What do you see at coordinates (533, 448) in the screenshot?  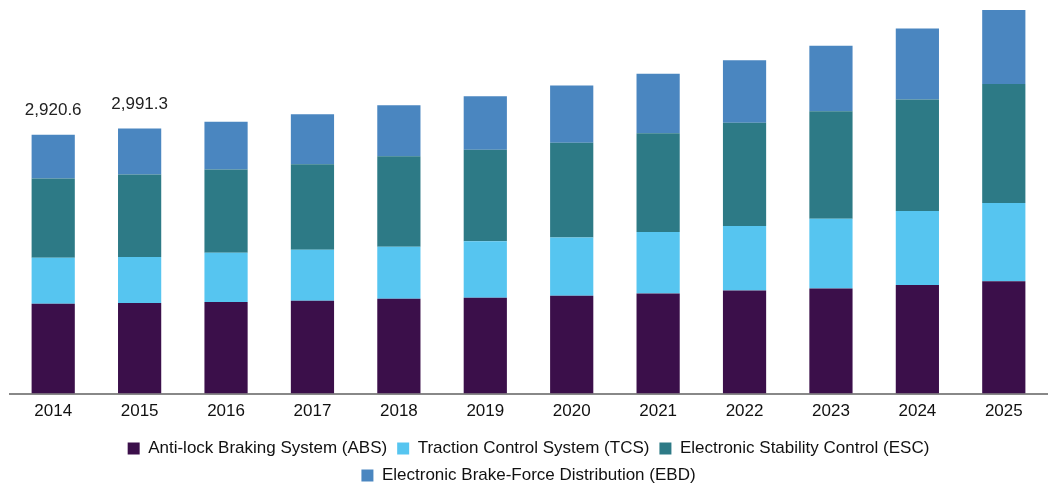 I see `legend-label: Traction Control System (TCS)` at bounding box center [533, 448].